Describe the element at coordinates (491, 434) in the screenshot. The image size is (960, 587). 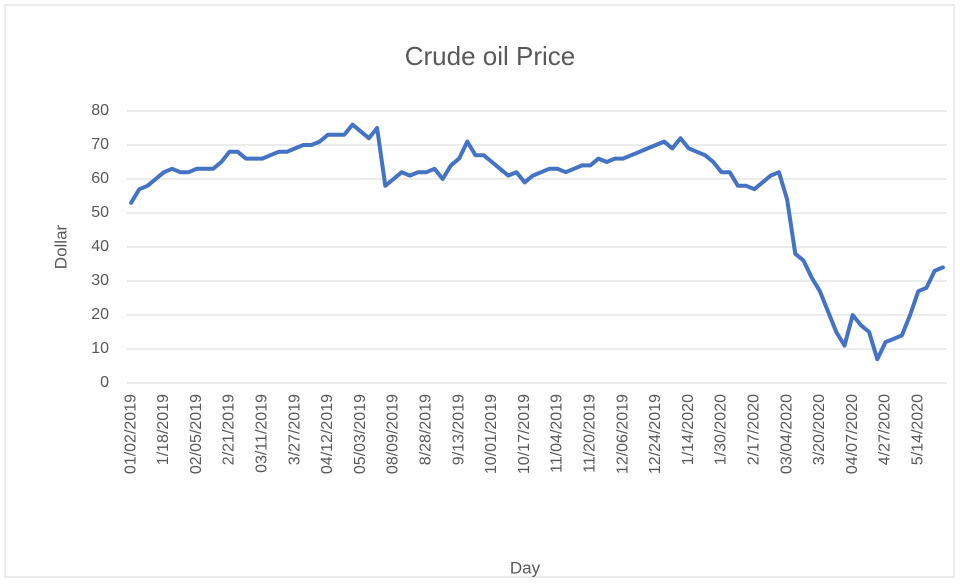
I see `x-tick-label: 10/01/2019` at that location.